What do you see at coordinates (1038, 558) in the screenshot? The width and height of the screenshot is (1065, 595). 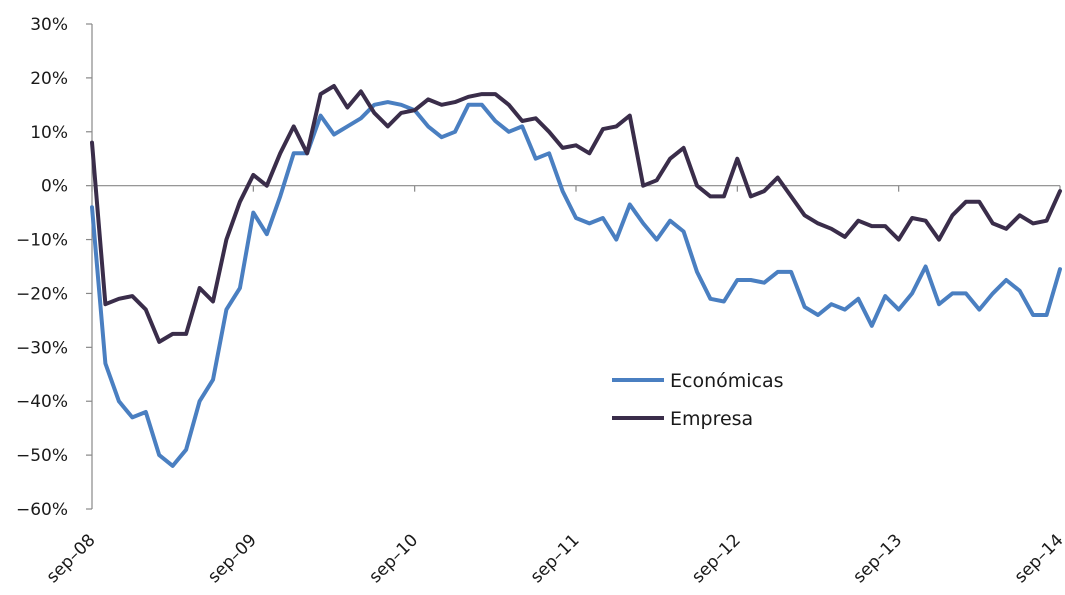 I see `x-tick-label: sep–14` at bounding box center [1038, 558].